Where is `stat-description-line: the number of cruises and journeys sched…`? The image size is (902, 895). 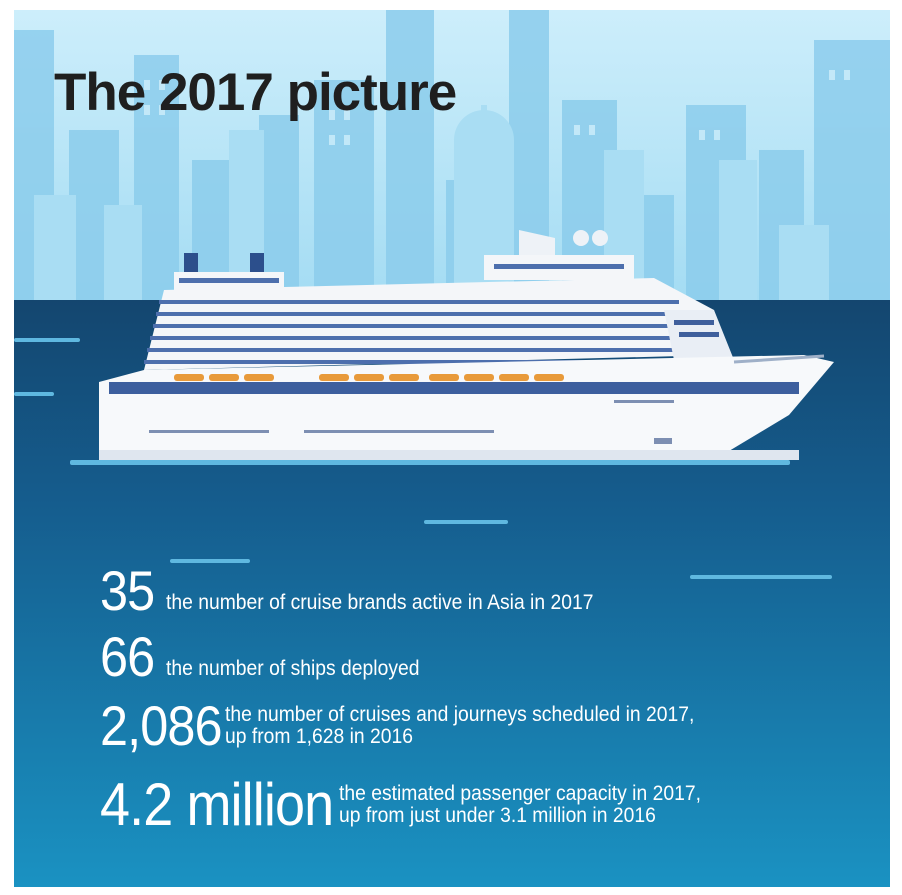 stat-description-line: the number of cruises and journeys sched… is located at coordinates (460, 714).